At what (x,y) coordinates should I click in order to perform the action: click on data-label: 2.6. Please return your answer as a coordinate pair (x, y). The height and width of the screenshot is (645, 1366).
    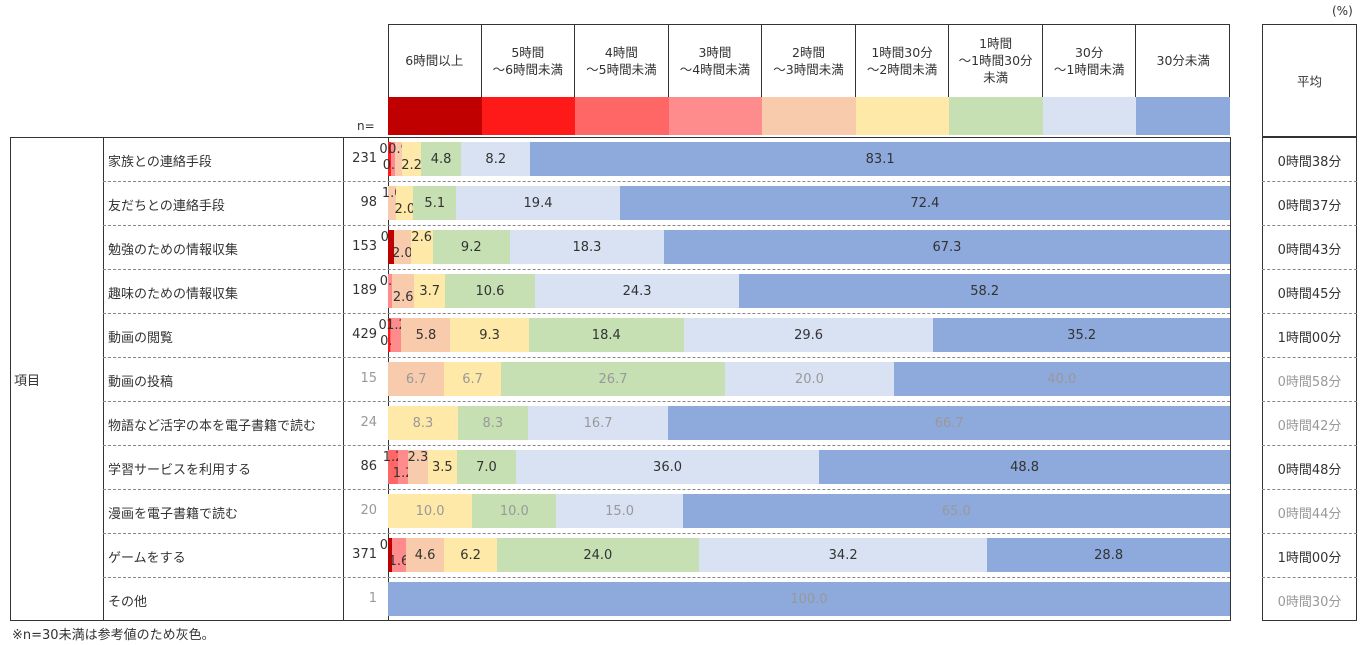
    Looking at the image, I should click on (421, 237).